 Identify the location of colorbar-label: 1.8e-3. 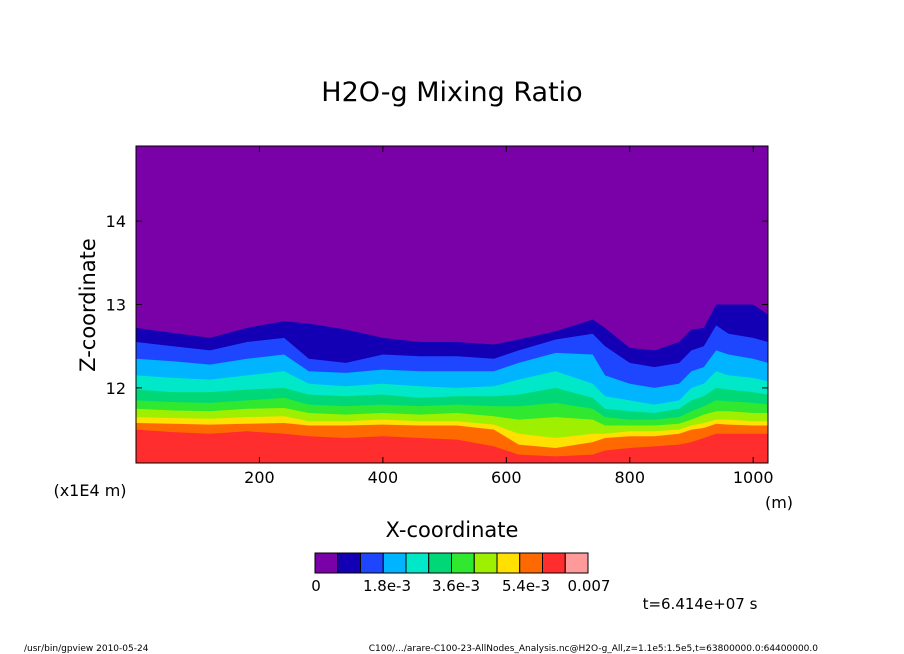
(387, 586).